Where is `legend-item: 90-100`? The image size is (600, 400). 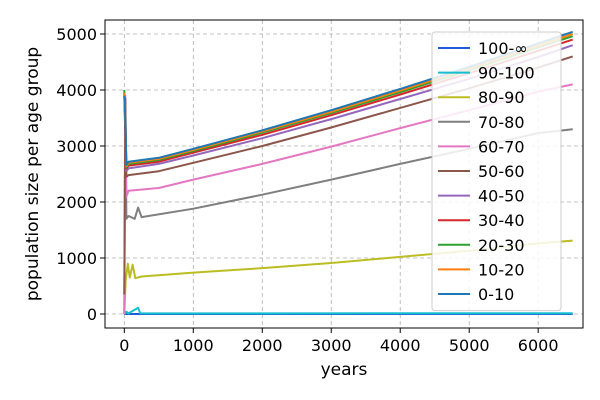 legend-item: 90-100 is located at coordinates (486, 73).